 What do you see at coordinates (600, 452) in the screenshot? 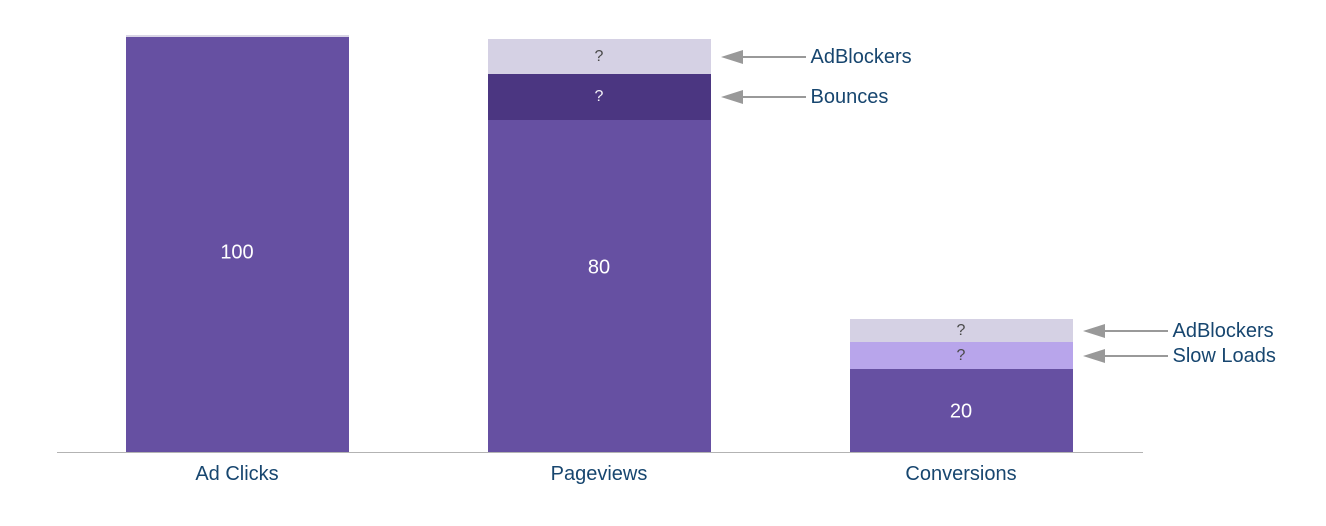
I see `x-axis-line` at bounding box center [600, 452].